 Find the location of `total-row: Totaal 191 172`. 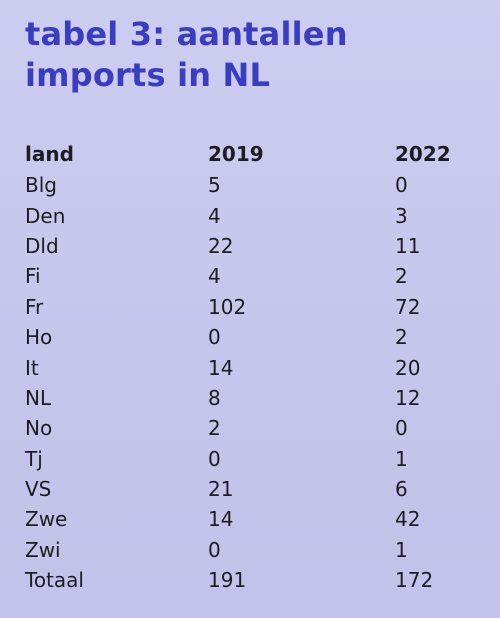

total-row: Totaal 191 172 is located at coordinates (255, 580).